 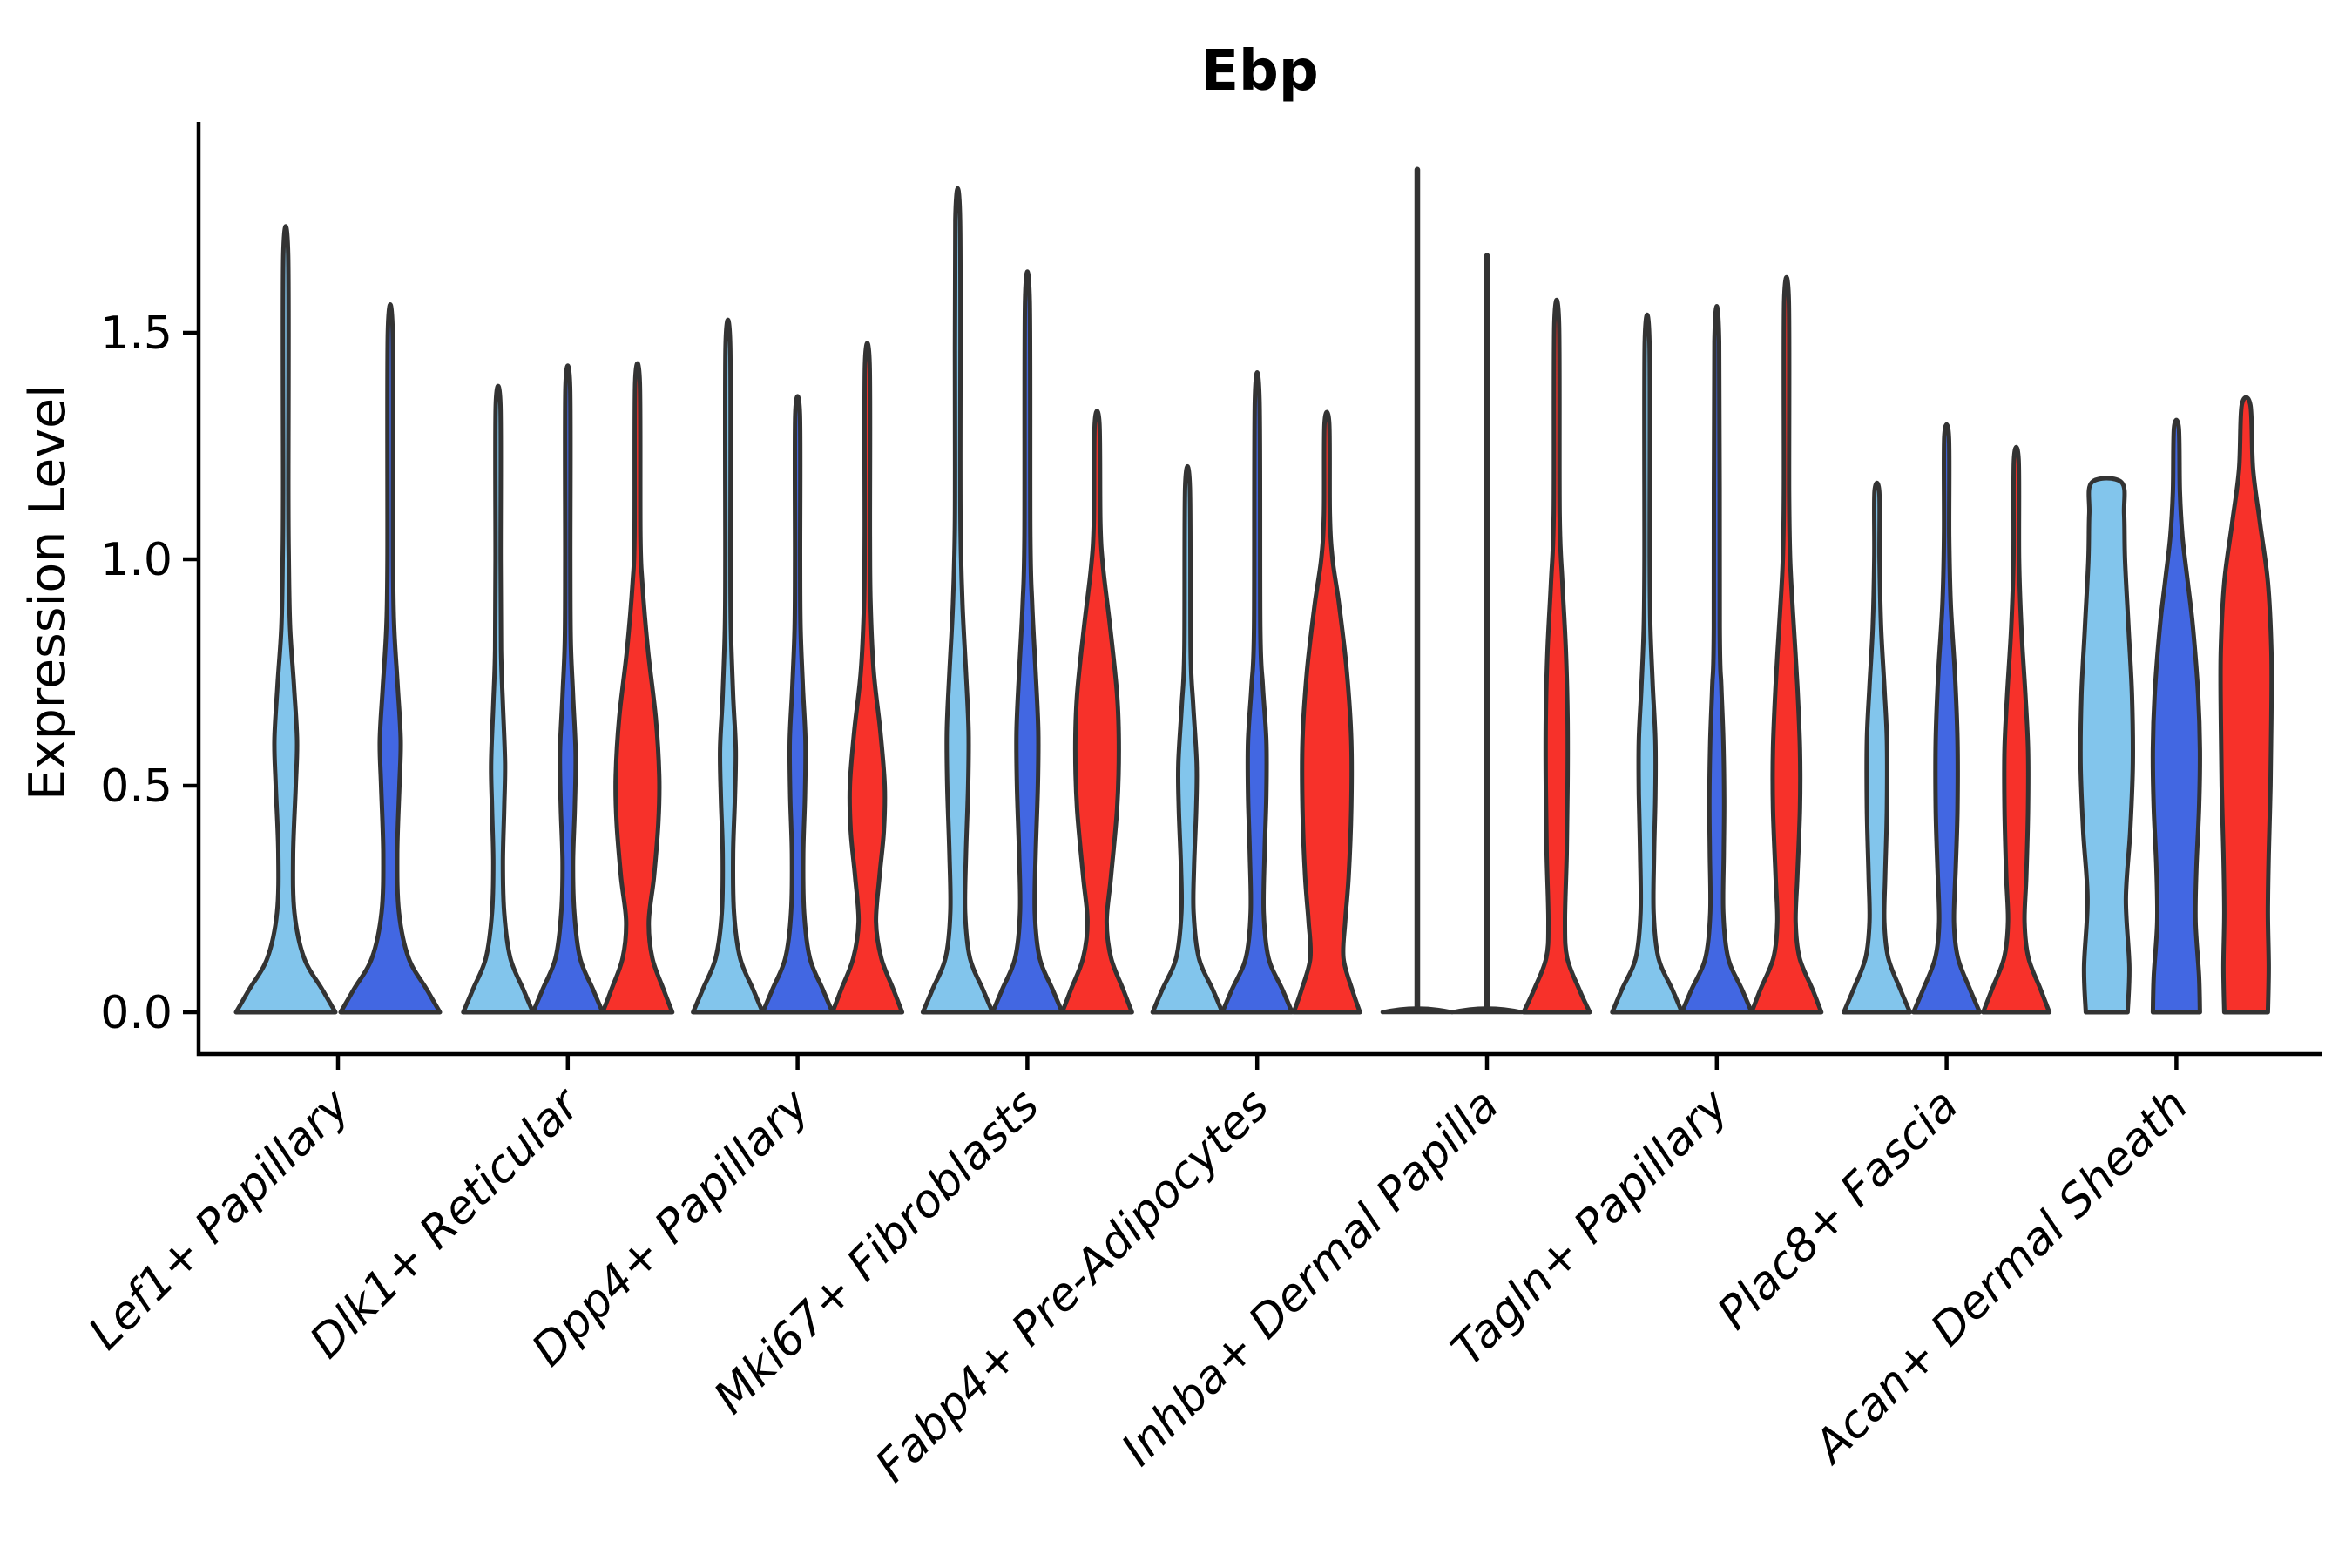 What do you see at coordinates (1556, 657) in the screenshot?
I see `violin-c5-s2` at bounding box center [1556, 657].